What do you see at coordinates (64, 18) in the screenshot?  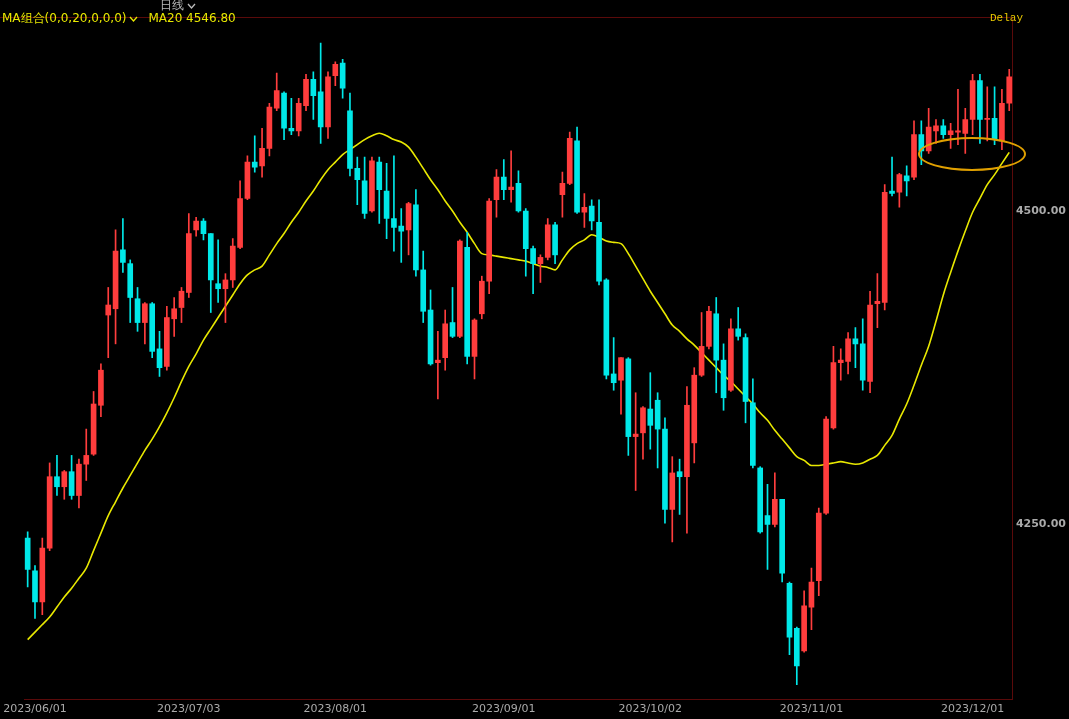 I see `annotation: MA组合(0,0,20,0,0,0)` at bounding box center [64, 18].